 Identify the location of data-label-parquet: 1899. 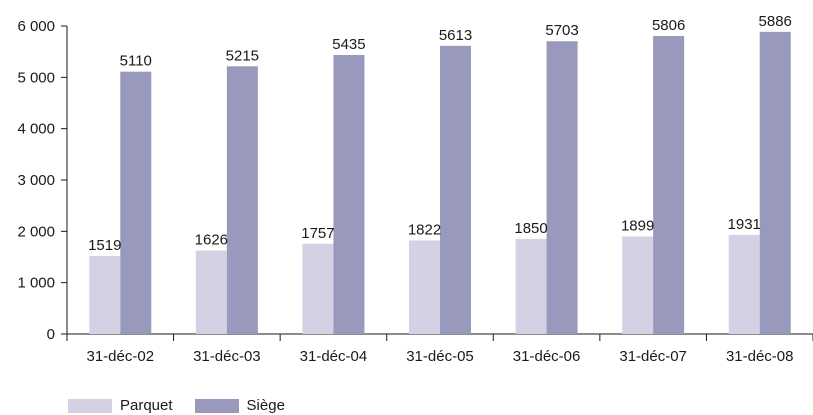
(637, 226).